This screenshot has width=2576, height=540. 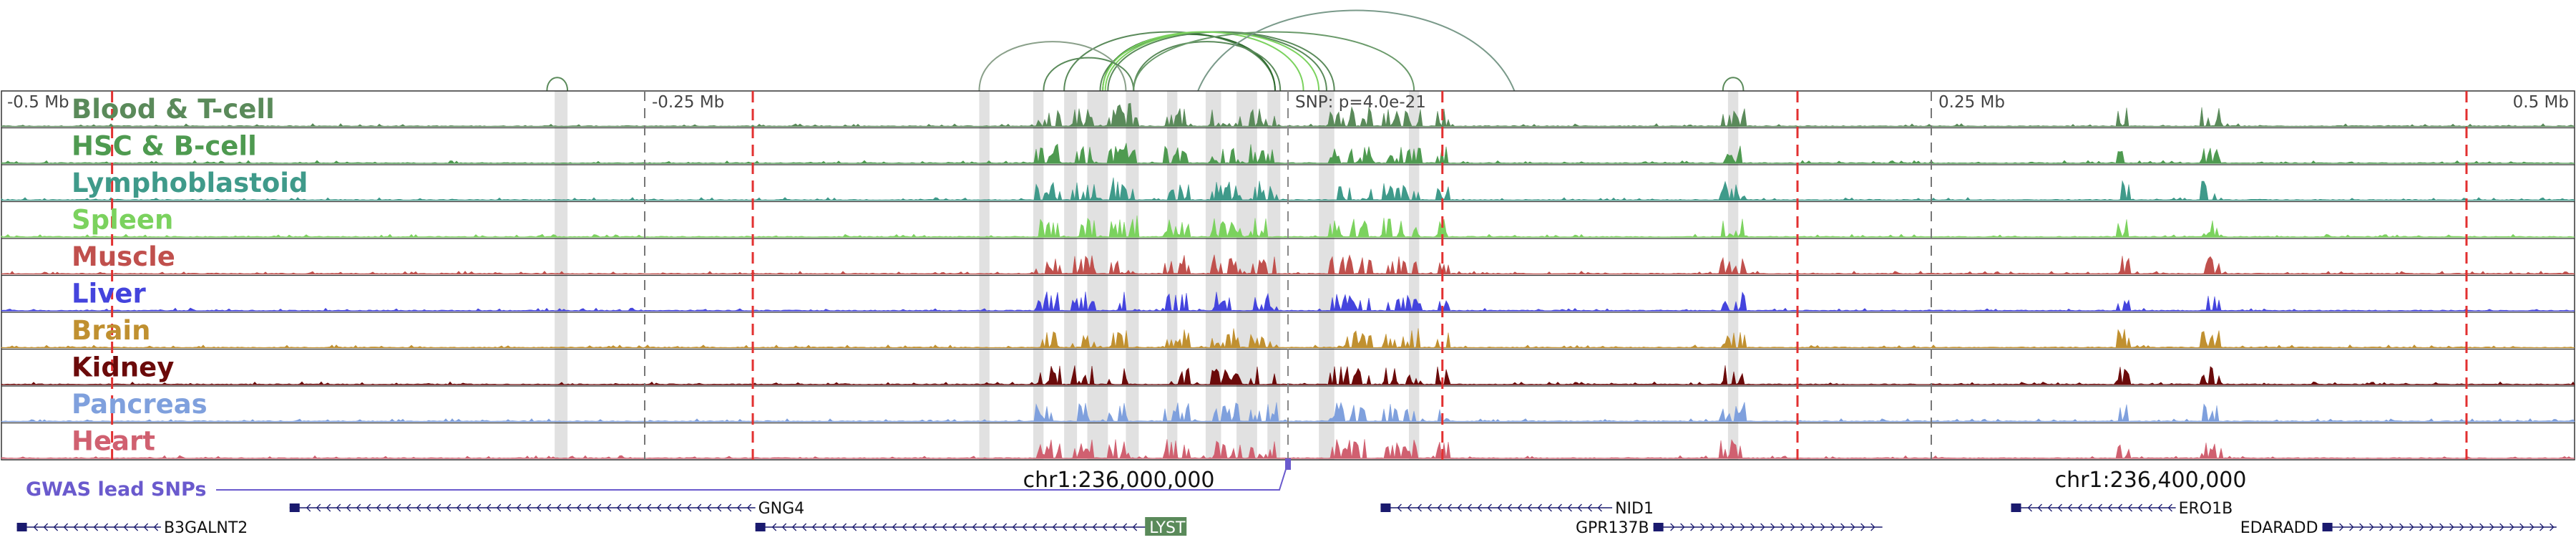 I want to click on track-label: Blood & T-cell, so click(x=173, y=109).